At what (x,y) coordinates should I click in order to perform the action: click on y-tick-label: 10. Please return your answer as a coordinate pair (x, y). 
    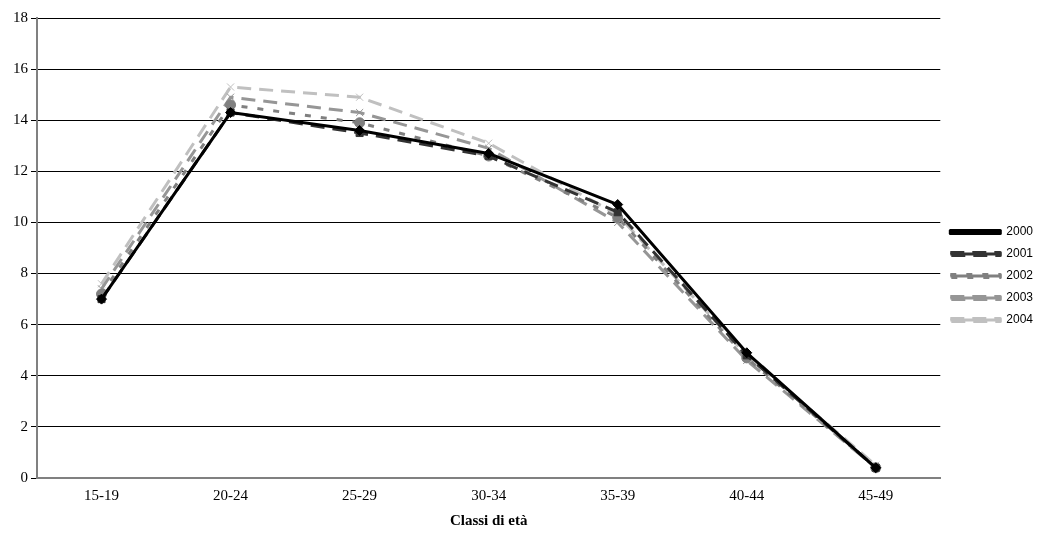
    Looking at the image, I should click on (20, 221).